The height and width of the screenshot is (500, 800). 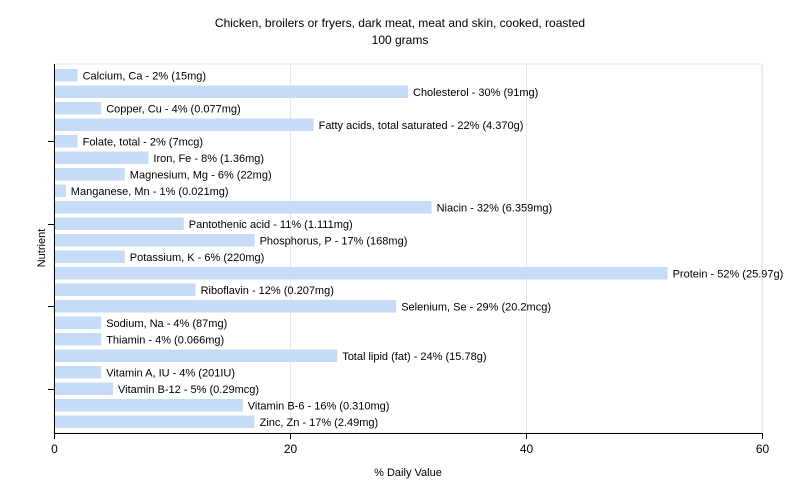 I want to click on bar-label: Vitamin B-12 - 5% (0.29mcg), so click(x=188, y=390).